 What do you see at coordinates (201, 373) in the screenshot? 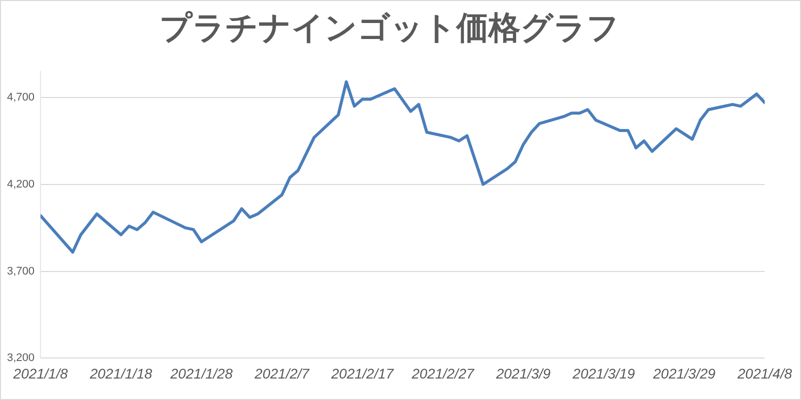
I see `x-tick-label: 2021/1/28` at bounding box center [201, 373].